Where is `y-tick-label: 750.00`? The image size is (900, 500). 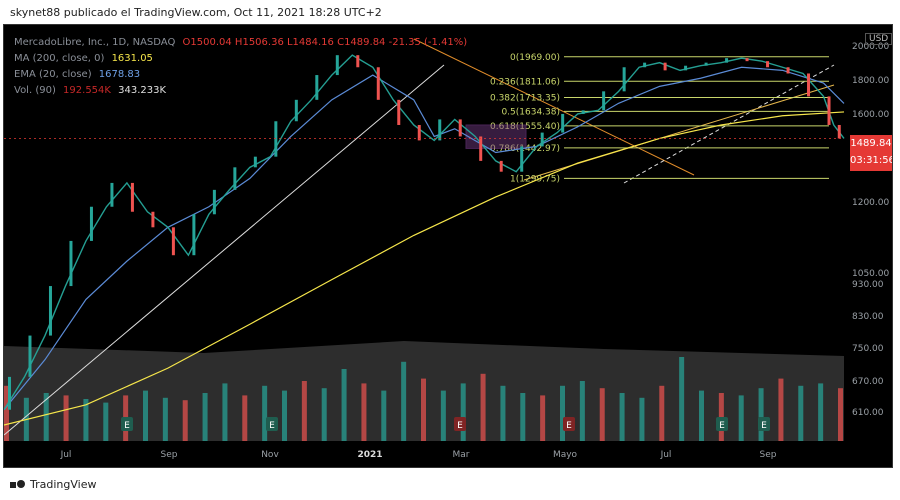 y-tick-label: 750.00 is located at coordinates (868, 349).